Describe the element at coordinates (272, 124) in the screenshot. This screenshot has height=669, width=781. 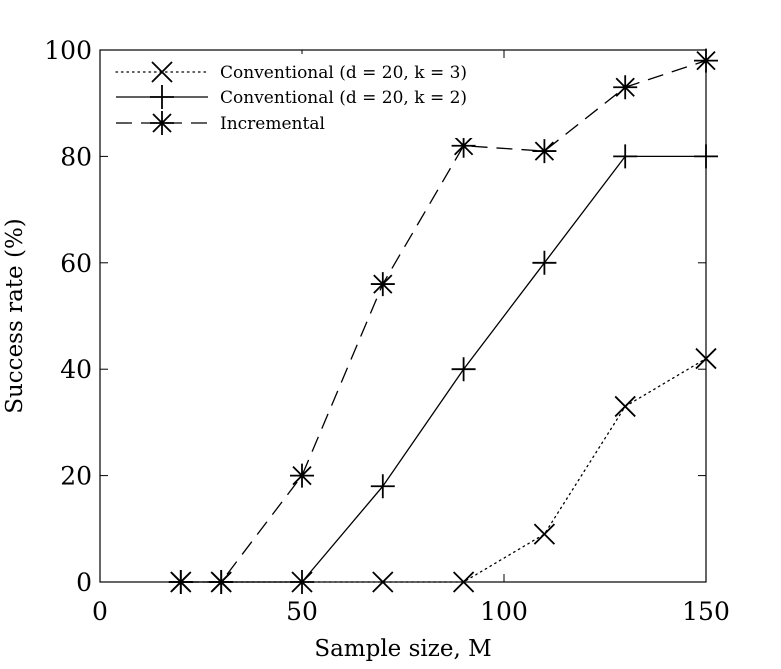
I see `legend-label-series-3: Incremental` at that location.